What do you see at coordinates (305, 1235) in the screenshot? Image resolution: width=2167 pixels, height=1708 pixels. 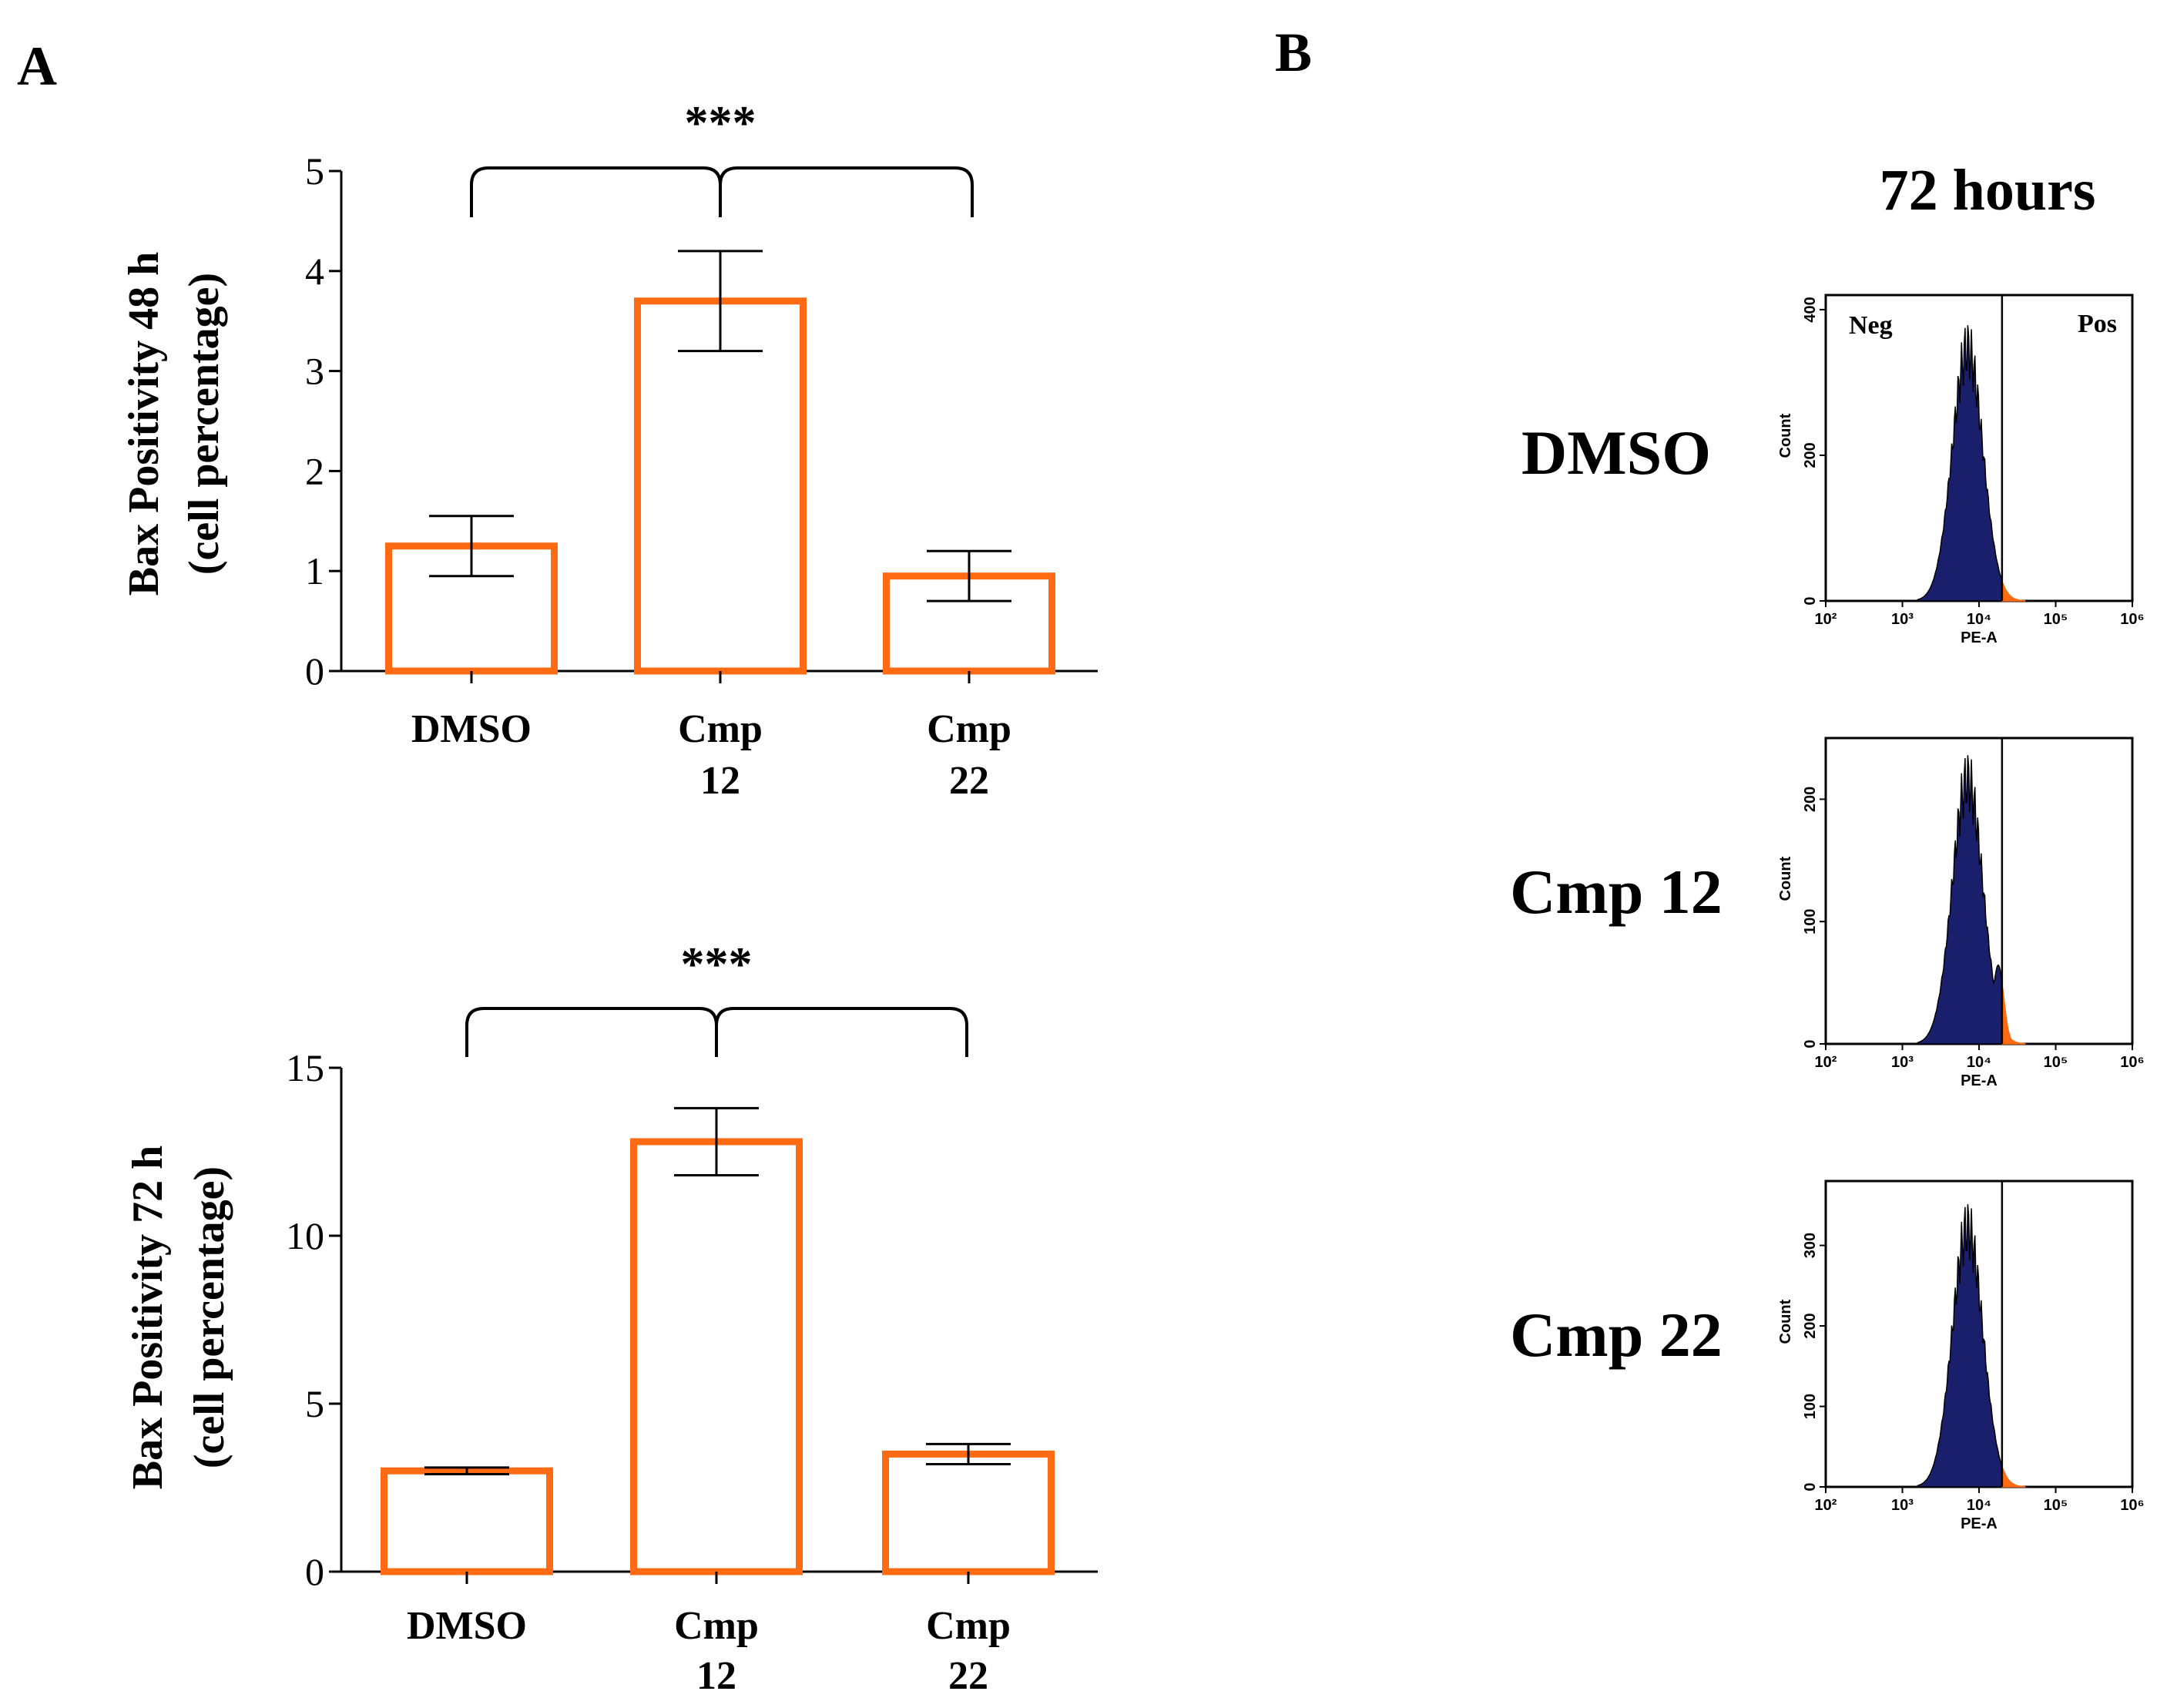 I see `y-tick-label: 10` at bounding box center [305, 1235].